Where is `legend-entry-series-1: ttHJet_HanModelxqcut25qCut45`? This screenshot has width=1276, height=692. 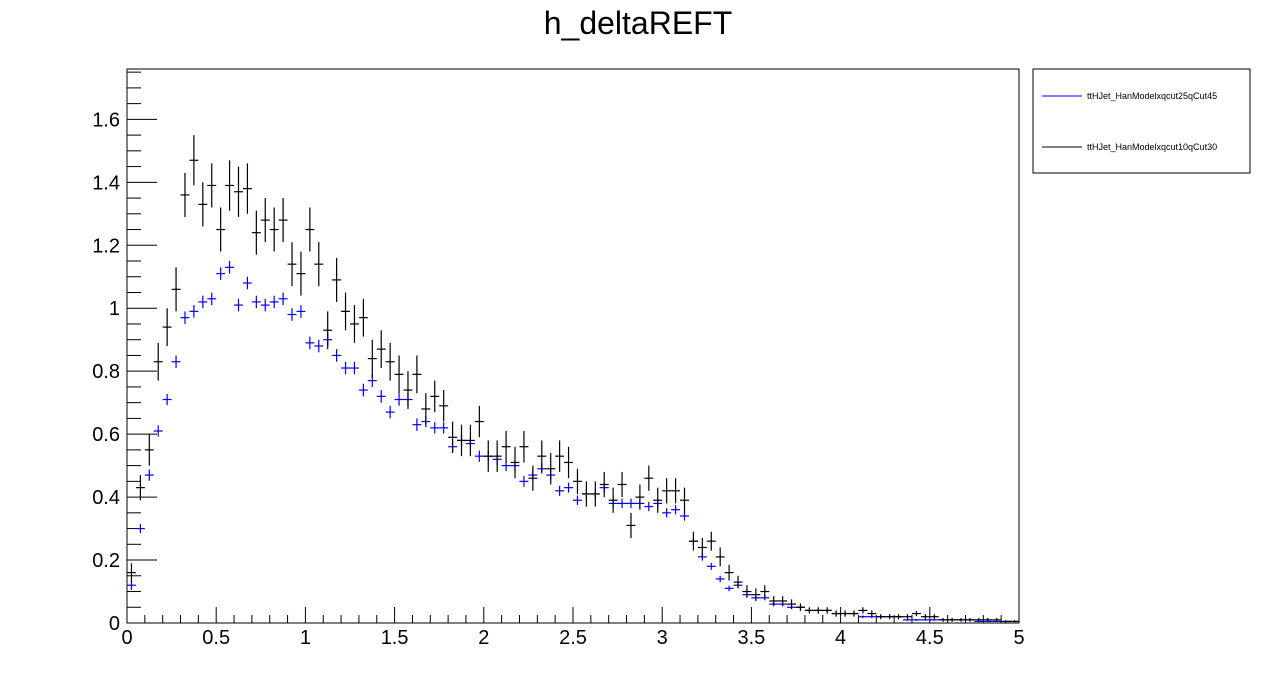 legend-entry-series-1: ttHJet_HanModelxqcut25qCut45 is located at coordinates (1152, 96).